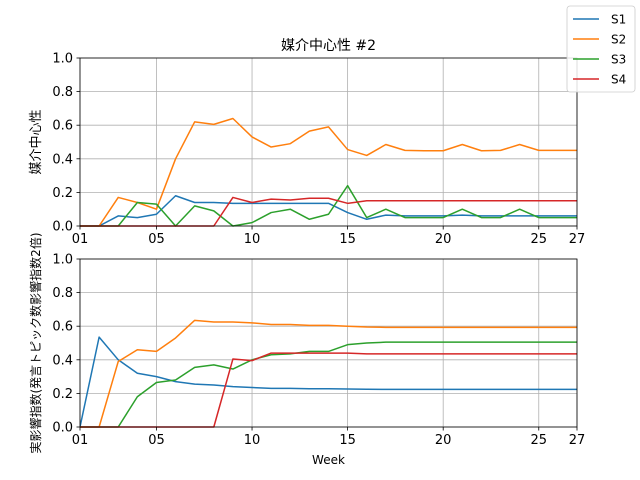  What do you see at coordinates (577, 440) in the screenshot?
I see `chart-1-x-tick-label-6: 27` at bounding box center [577, 440].